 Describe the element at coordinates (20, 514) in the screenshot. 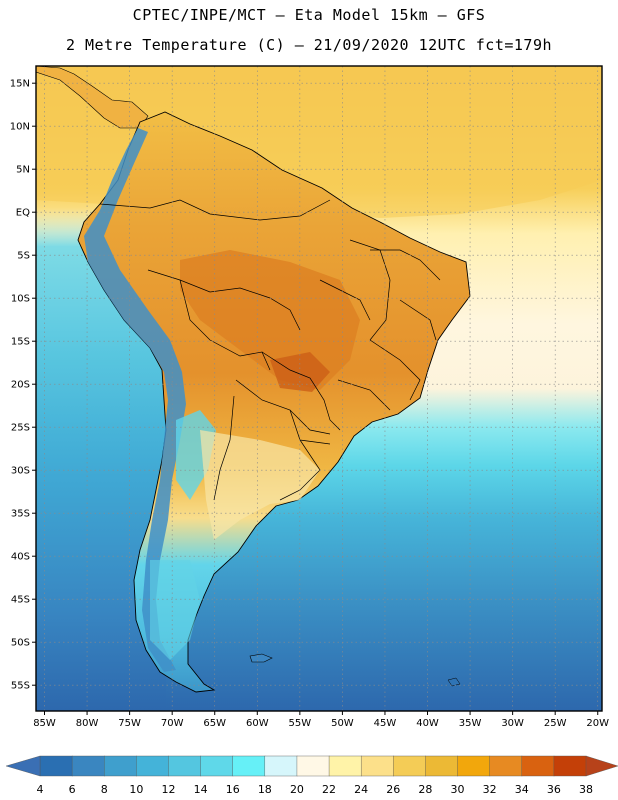

I see `lat-tick-label: 35S` at that location.